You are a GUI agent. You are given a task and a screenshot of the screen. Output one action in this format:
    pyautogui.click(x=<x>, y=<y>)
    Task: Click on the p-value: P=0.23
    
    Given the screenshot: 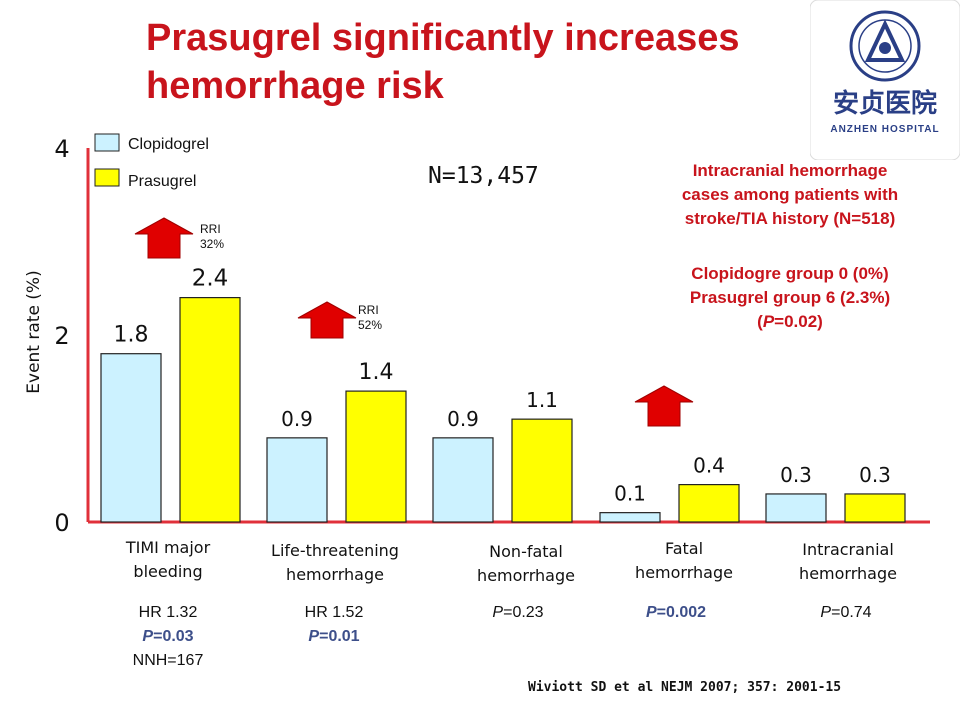 What is the action you would take?
    pyautogui.click(x=518, y=612)
    